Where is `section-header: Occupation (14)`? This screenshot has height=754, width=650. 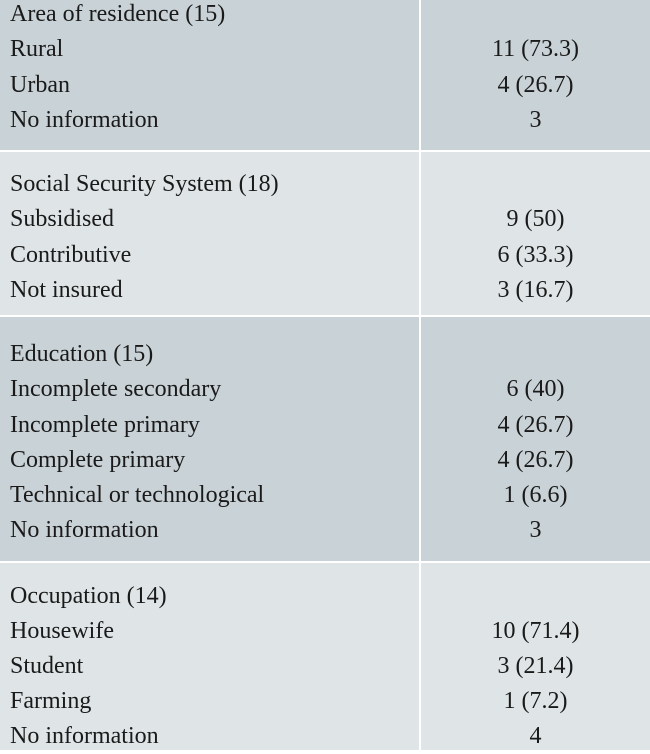 section-header: Occupation (14) is located at coordinates (88, 596).